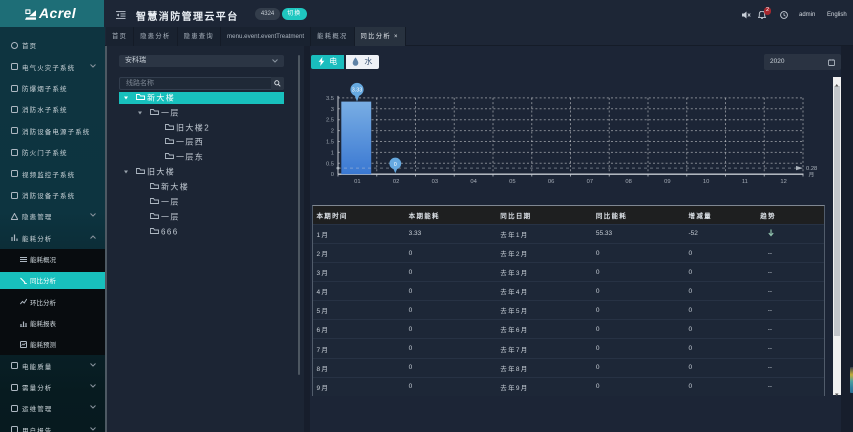 This screenshot has width=853, height=432. What do you see at coordinates (811, 175) in the screenshot?
I see `svg-text: 月` at bounding box center [811, 175].